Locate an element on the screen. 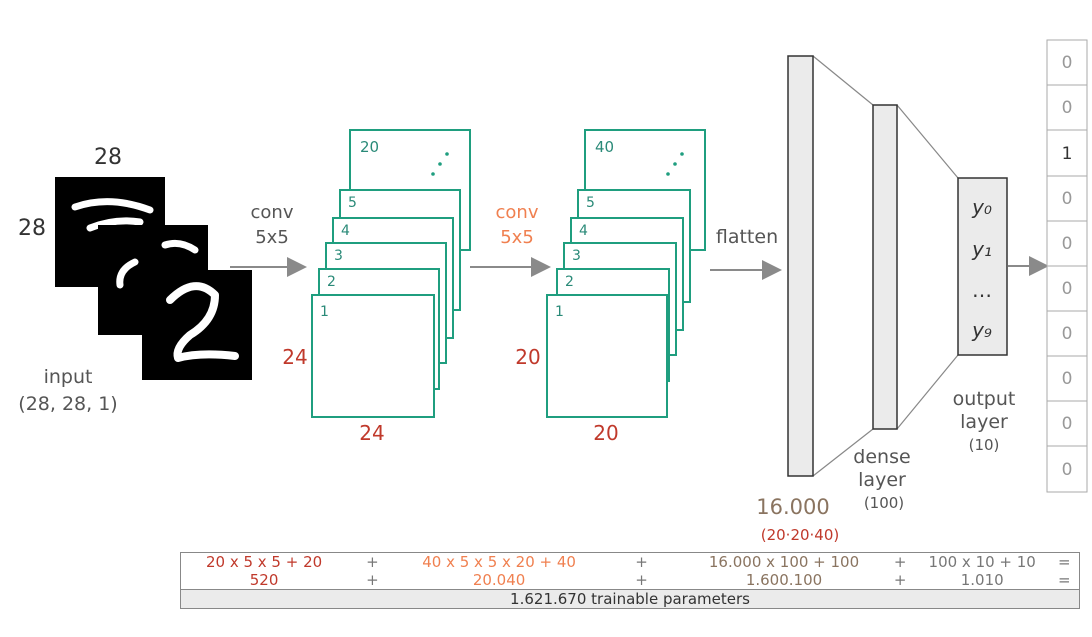 Image resolution: width=1092 pixels, height=637 pixels. input-images is located at coordinates (153, 278).